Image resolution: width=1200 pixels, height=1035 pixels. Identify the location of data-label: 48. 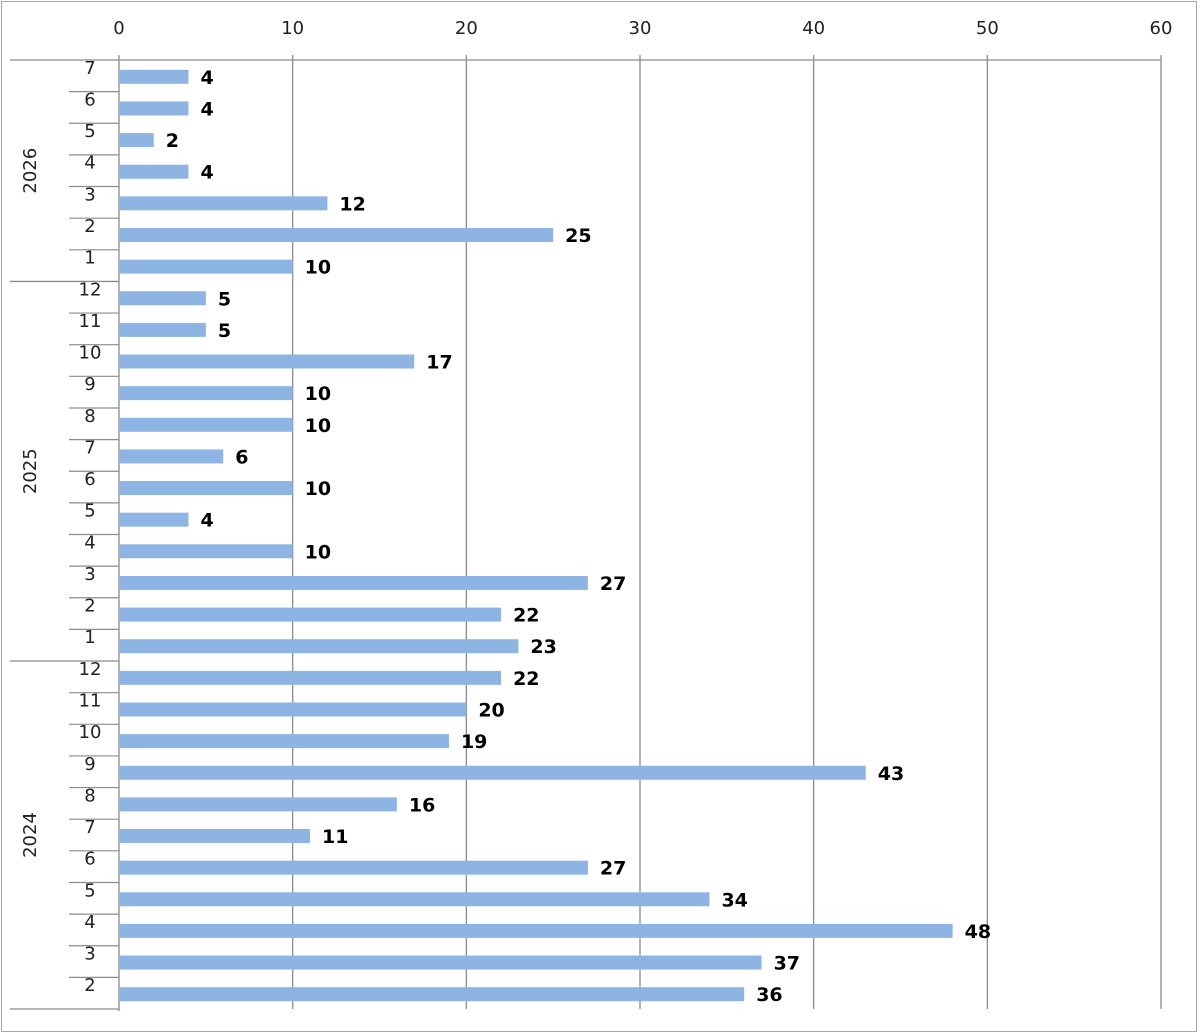
(978, 932).